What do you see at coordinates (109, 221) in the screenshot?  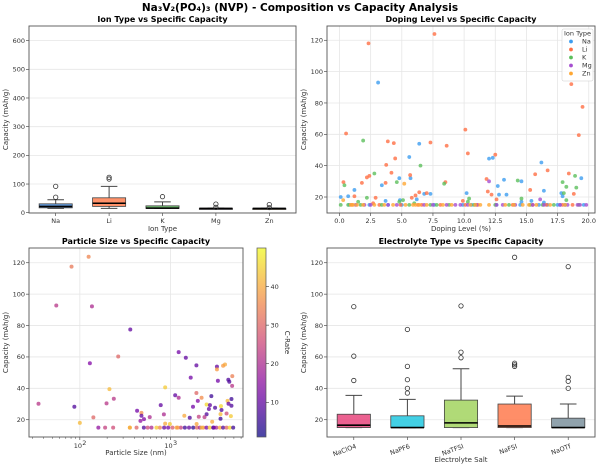 I see `x-tick-label: Li` at bounding box center [109, 221].